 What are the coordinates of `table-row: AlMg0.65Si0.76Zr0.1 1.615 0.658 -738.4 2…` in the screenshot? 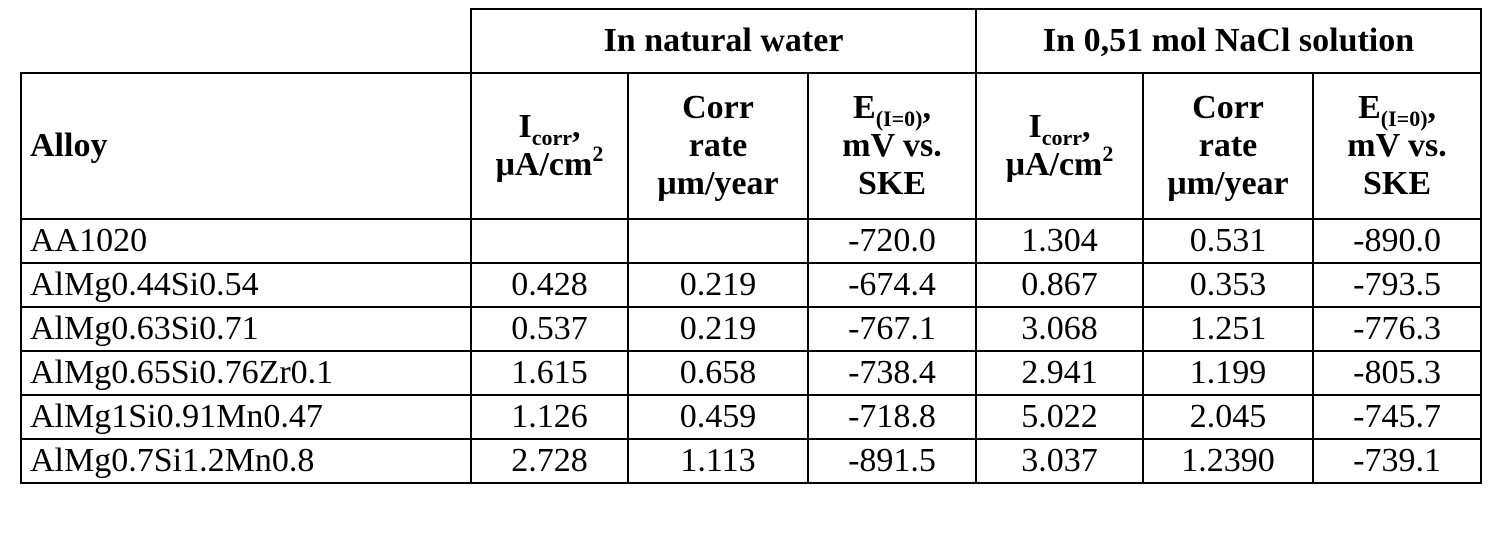 It's located at (751, 373).